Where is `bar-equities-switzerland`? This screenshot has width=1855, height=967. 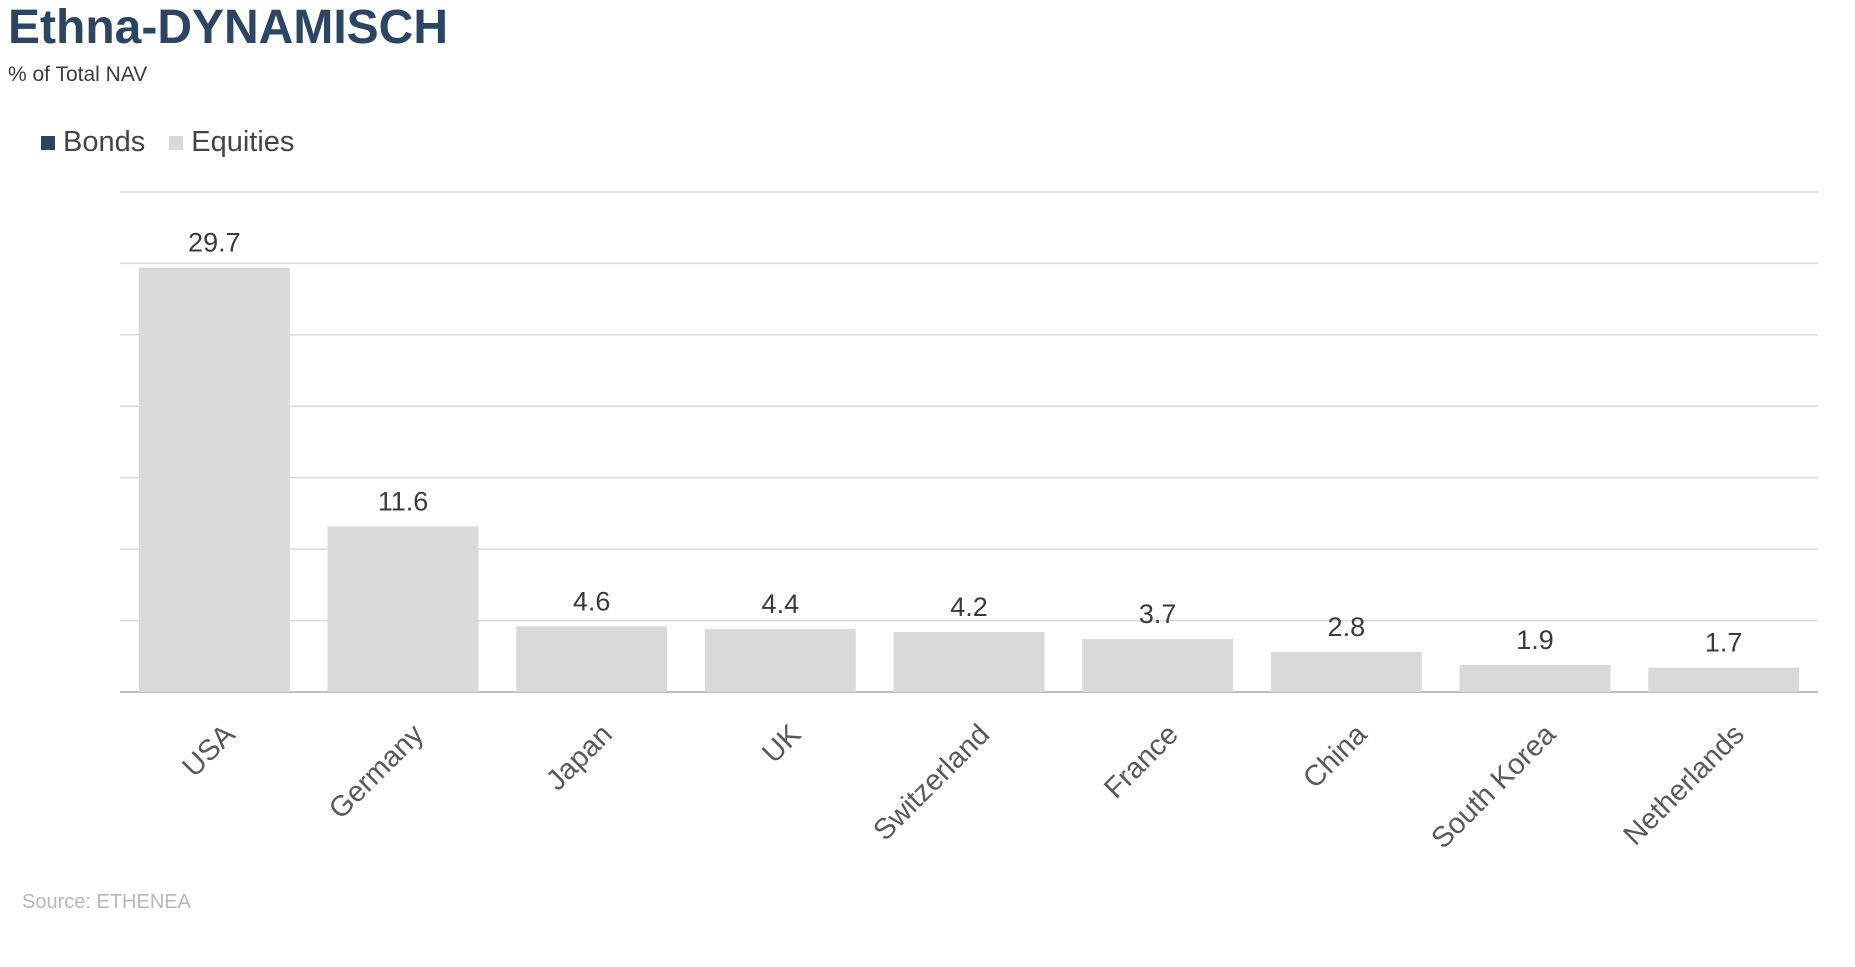
bar-equities-switzerland is located at coordinates (969, 662).